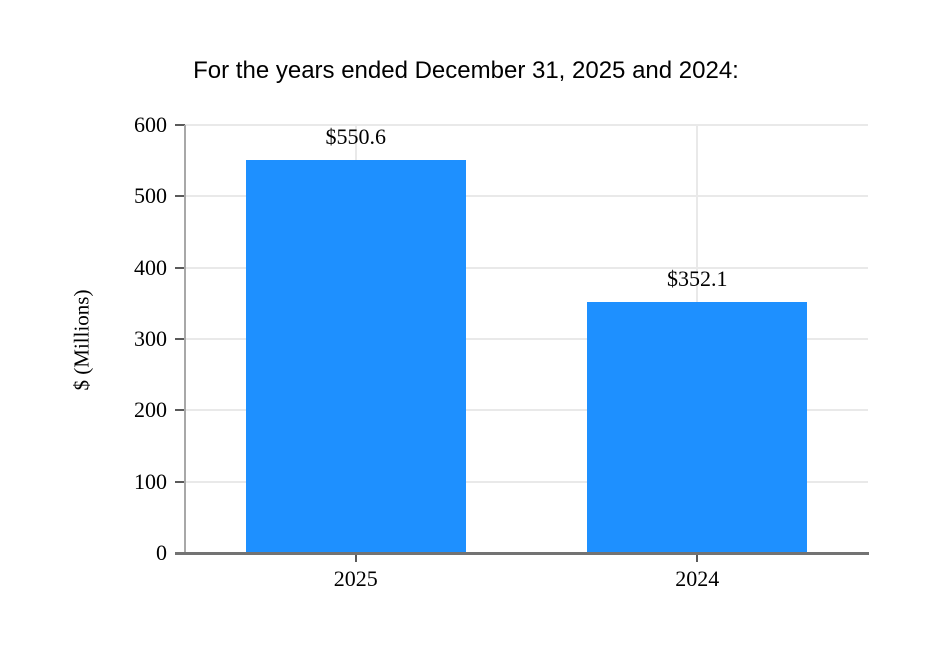  Describe the element at coordinates (150, 410) in the screenshot. I see `y-tick-label: 200` at that location.